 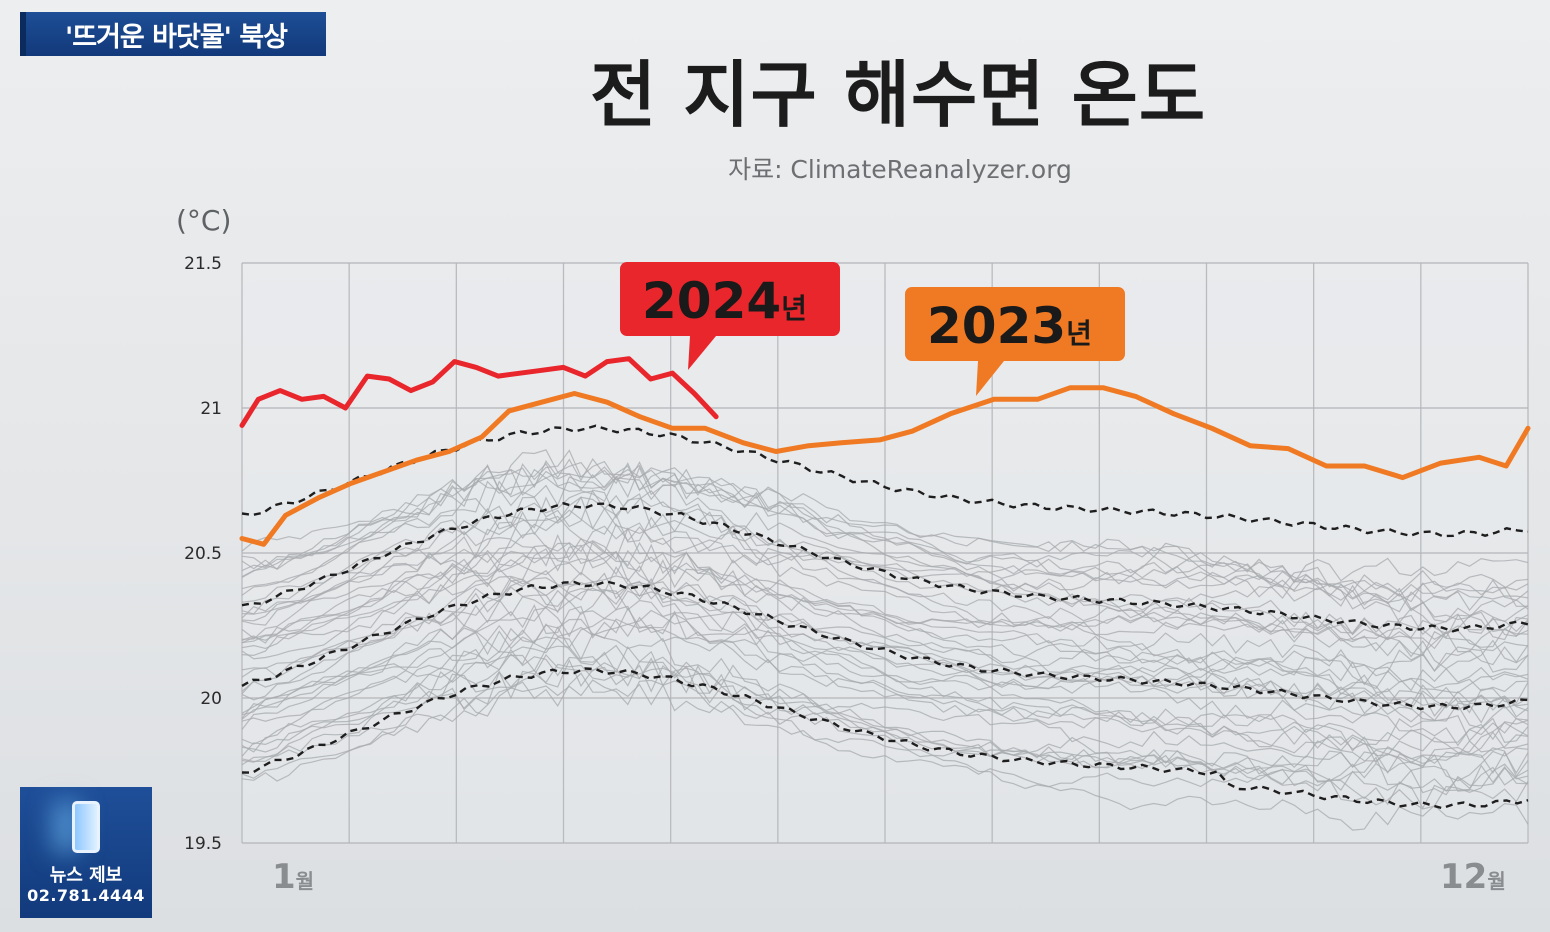 I want to click on x-tick-label: 1월, so click(x=293, y=877).